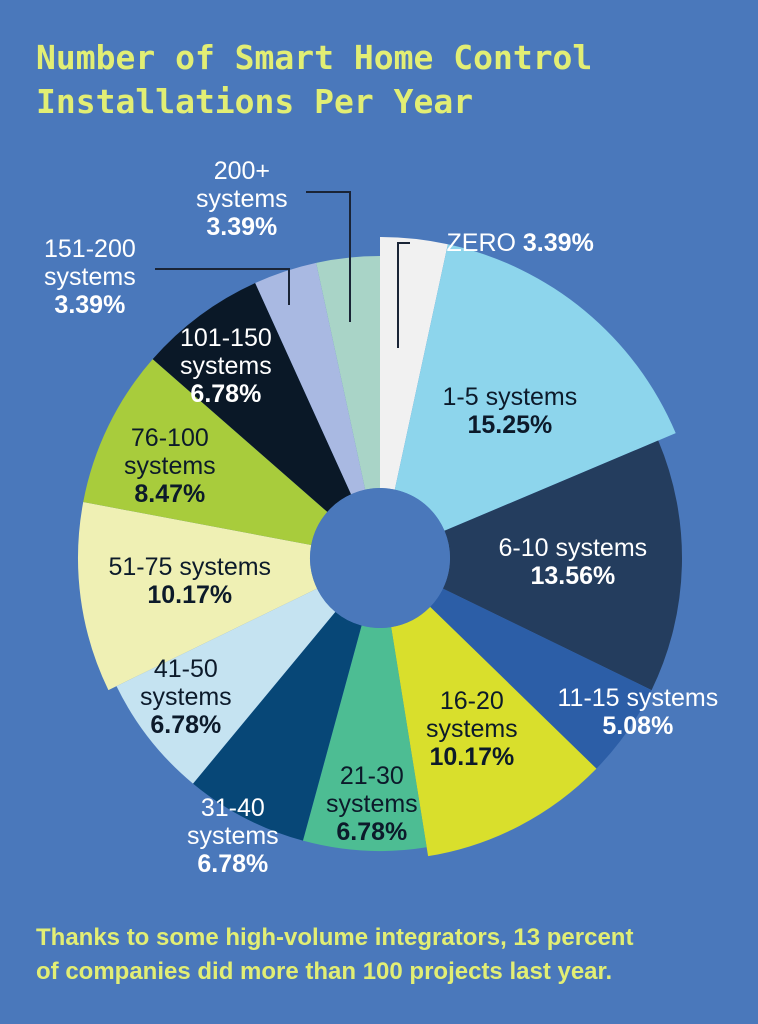  I want to click on slice-category: ZERO, so click(484, 243).